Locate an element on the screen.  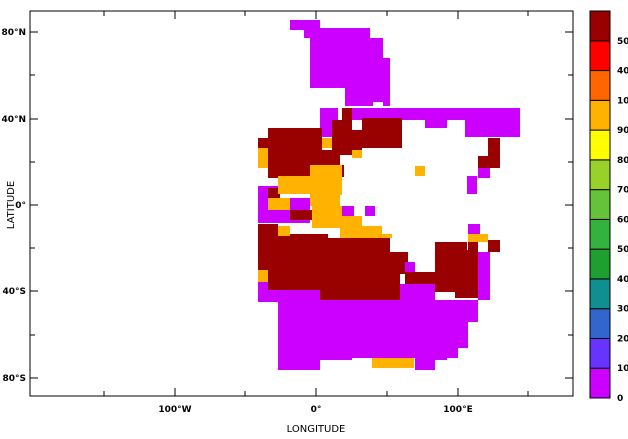
x-tick-label-0: 0° is located at coordinates (316, 410).